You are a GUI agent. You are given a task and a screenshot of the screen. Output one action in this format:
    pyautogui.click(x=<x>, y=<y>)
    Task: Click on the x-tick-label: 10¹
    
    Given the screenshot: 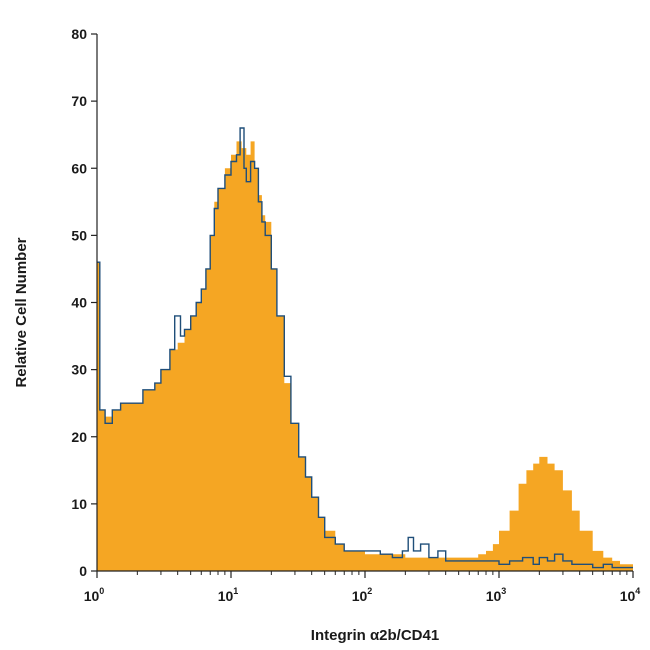 What is the action you would take?
    pyautogui.click(x=228, y=595)
    